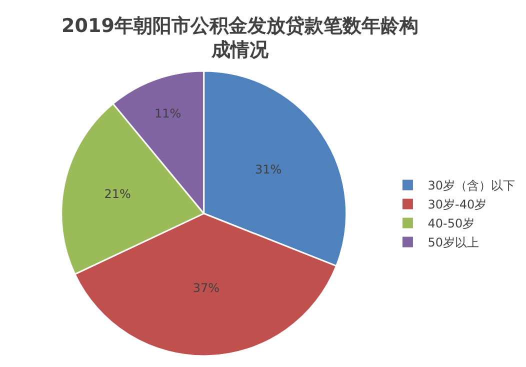 This screenshot has height=367, width=526. Describe the element at coordinates (117, 194) in the screenshot. I see `data-label: 21%` at that location.